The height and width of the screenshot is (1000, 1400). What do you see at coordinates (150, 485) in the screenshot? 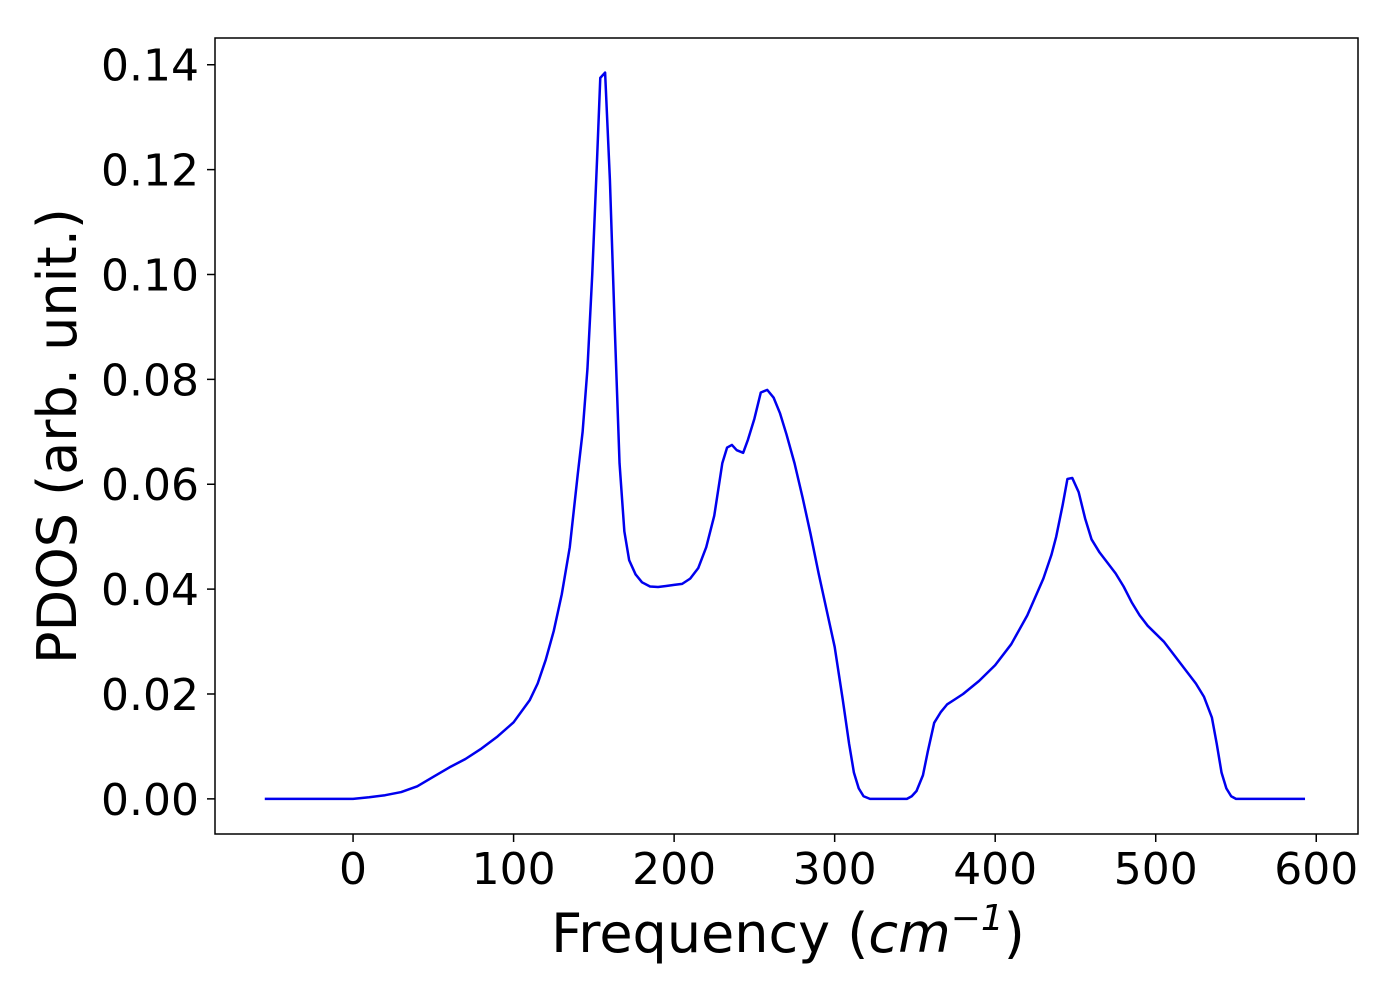
I see `y-tick-label: 0.06` at bounding box center [150, 485].